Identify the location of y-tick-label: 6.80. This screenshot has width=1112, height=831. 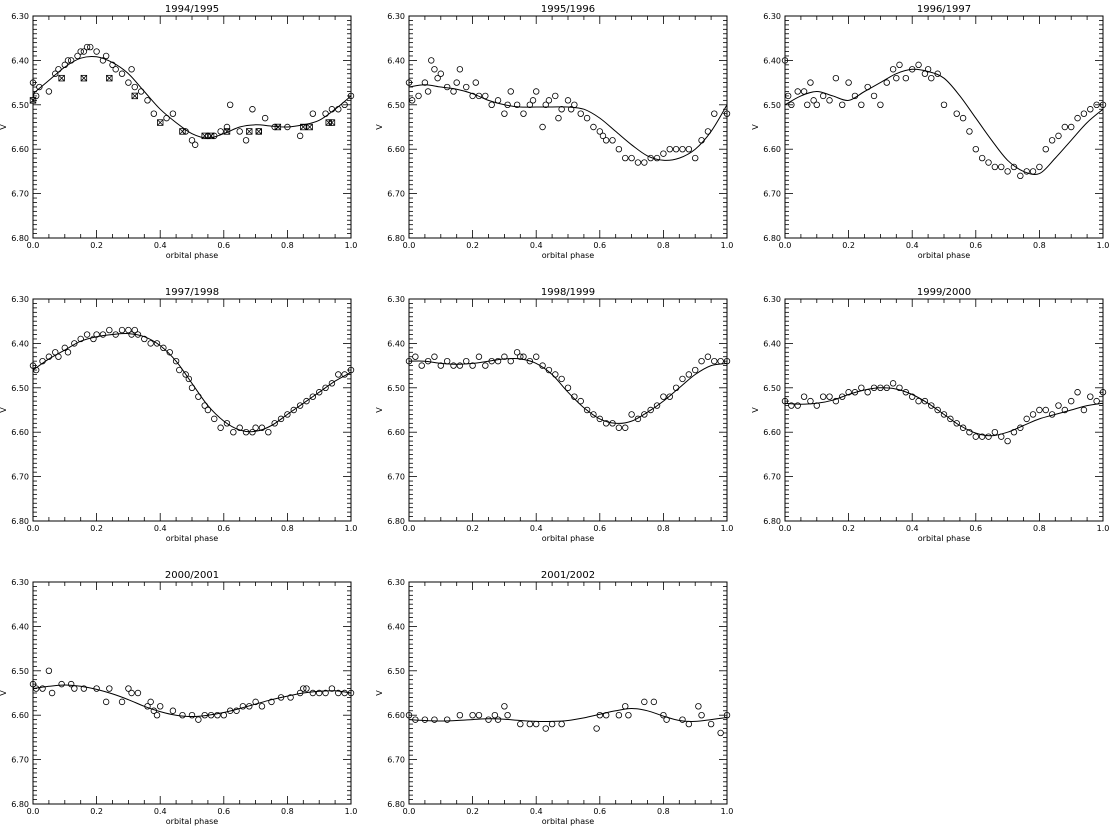
(772, 238).